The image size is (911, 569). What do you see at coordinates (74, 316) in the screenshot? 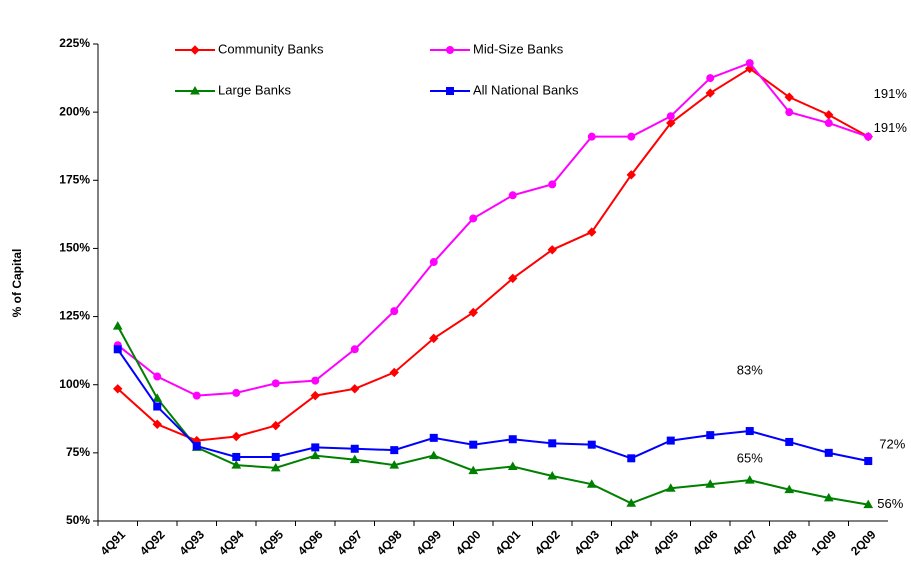
I see `y-tick-label: 125%` at bounding box center [74, 316].